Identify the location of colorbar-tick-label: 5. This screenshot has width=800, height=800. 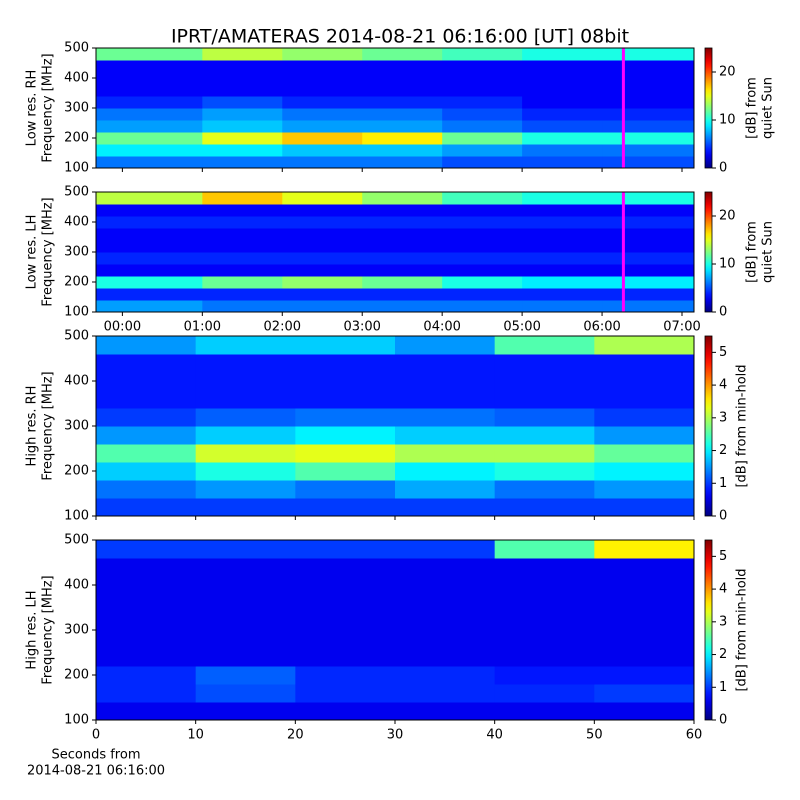
(723, 556).